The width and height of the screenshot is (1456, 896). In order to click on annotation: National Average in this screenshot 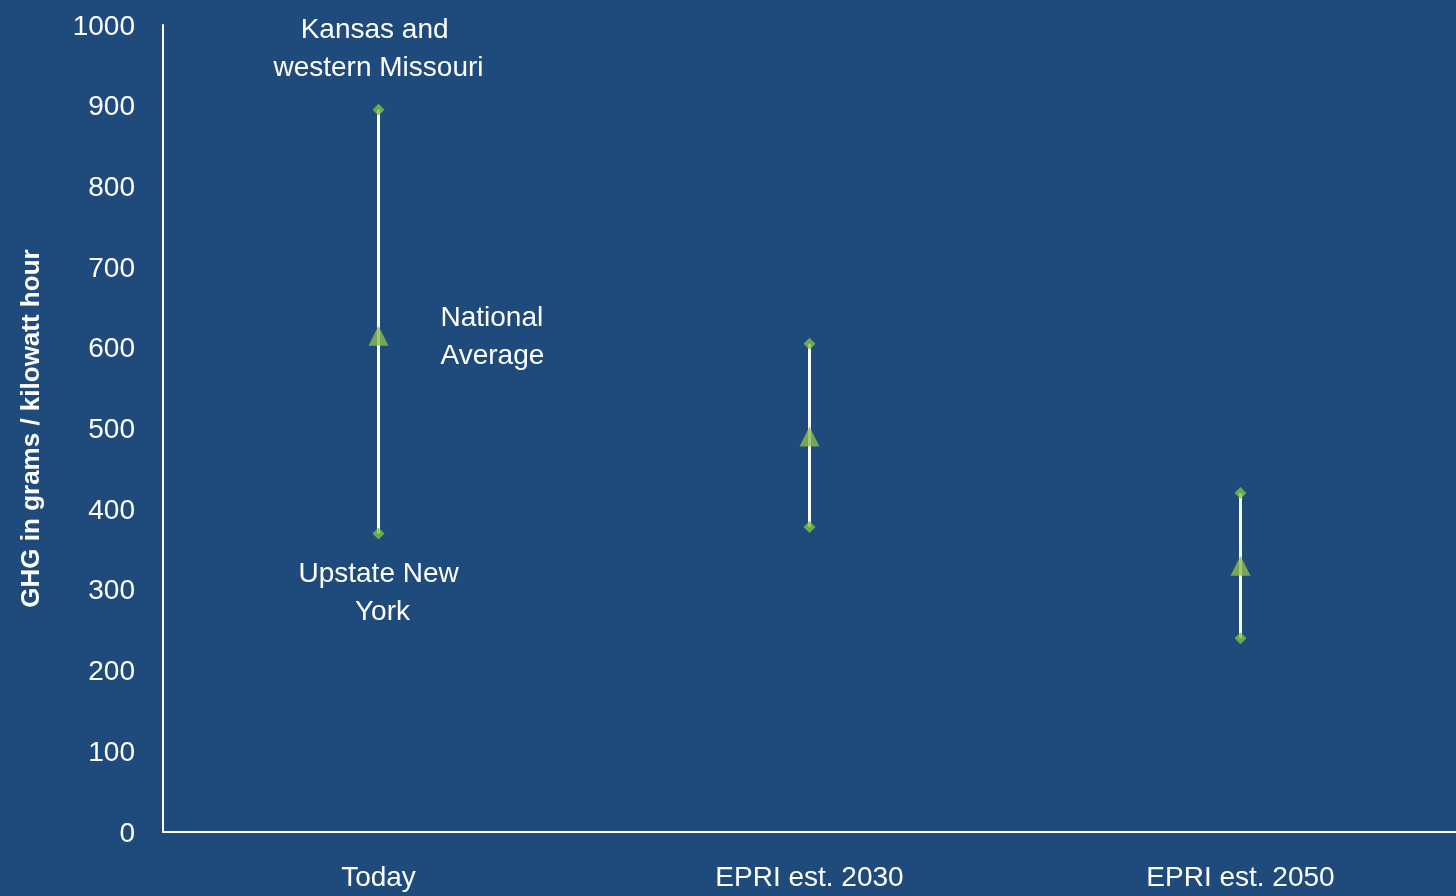, I will do `click(496, 336)`.